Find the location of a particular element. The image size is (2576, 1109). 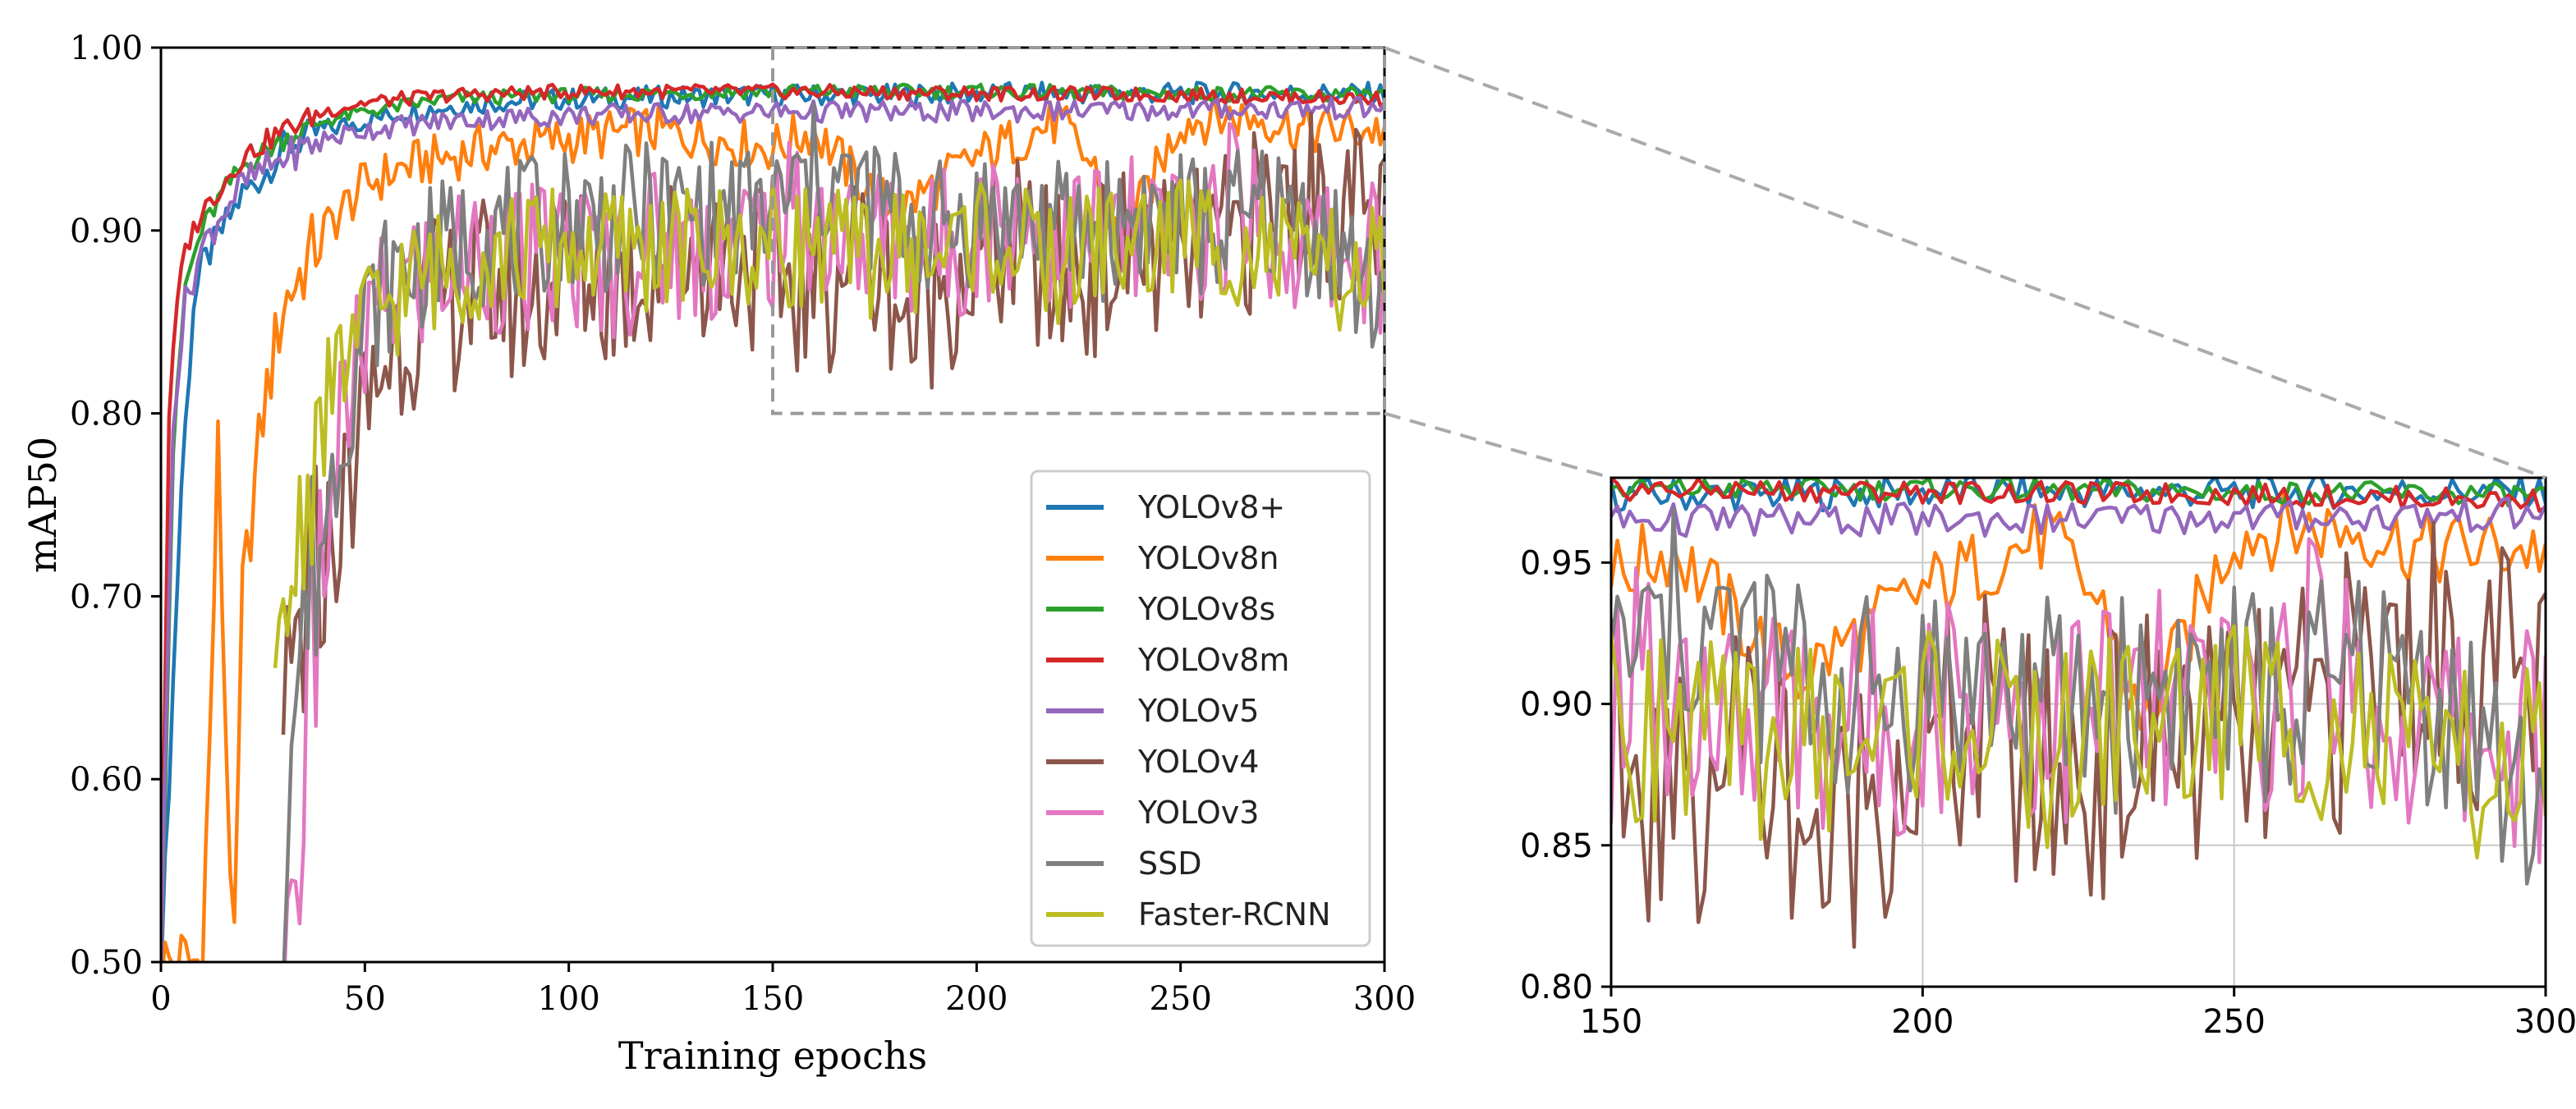

y-tick-label: 0.70 is located at coordinates (106, 597).